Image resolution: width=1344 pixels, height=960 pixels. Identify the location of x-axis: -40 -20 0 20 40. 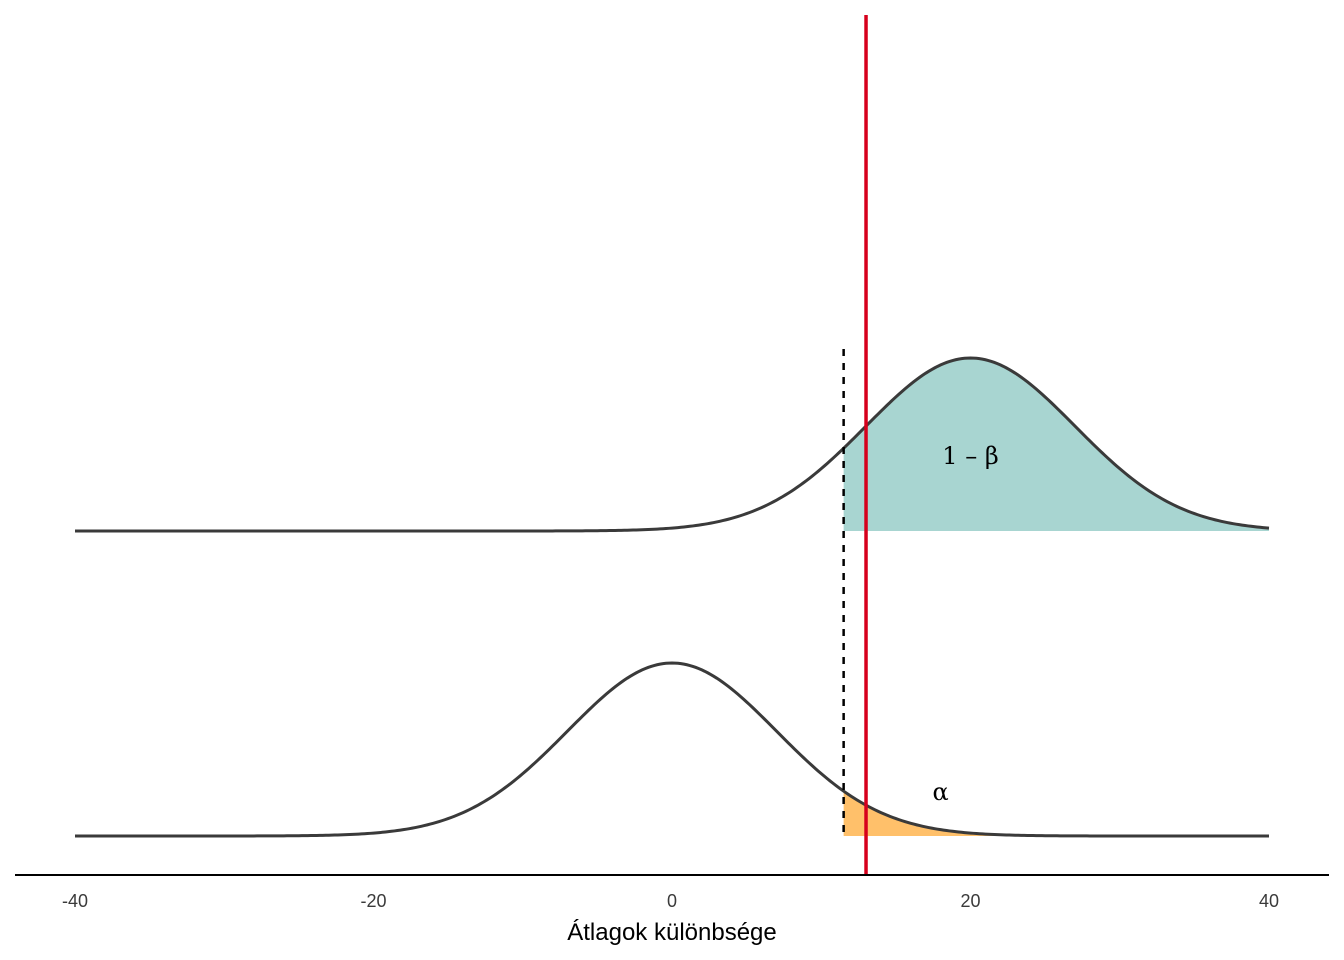
(672, 892).